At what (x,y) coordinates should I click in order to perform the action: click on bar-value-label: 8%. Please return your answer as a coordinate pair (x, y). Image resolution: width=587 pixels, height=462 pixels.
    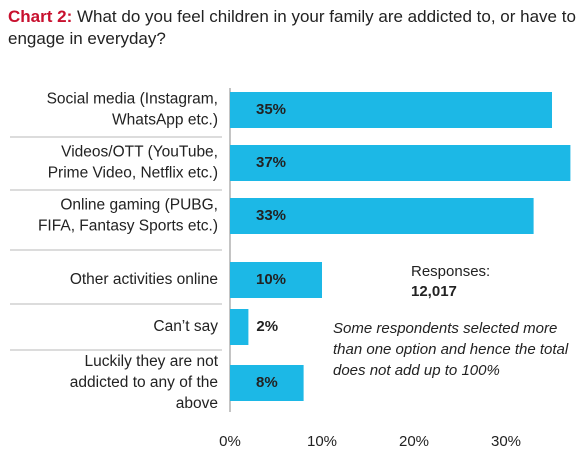
    Looking at the image, I should click on (267, 382).